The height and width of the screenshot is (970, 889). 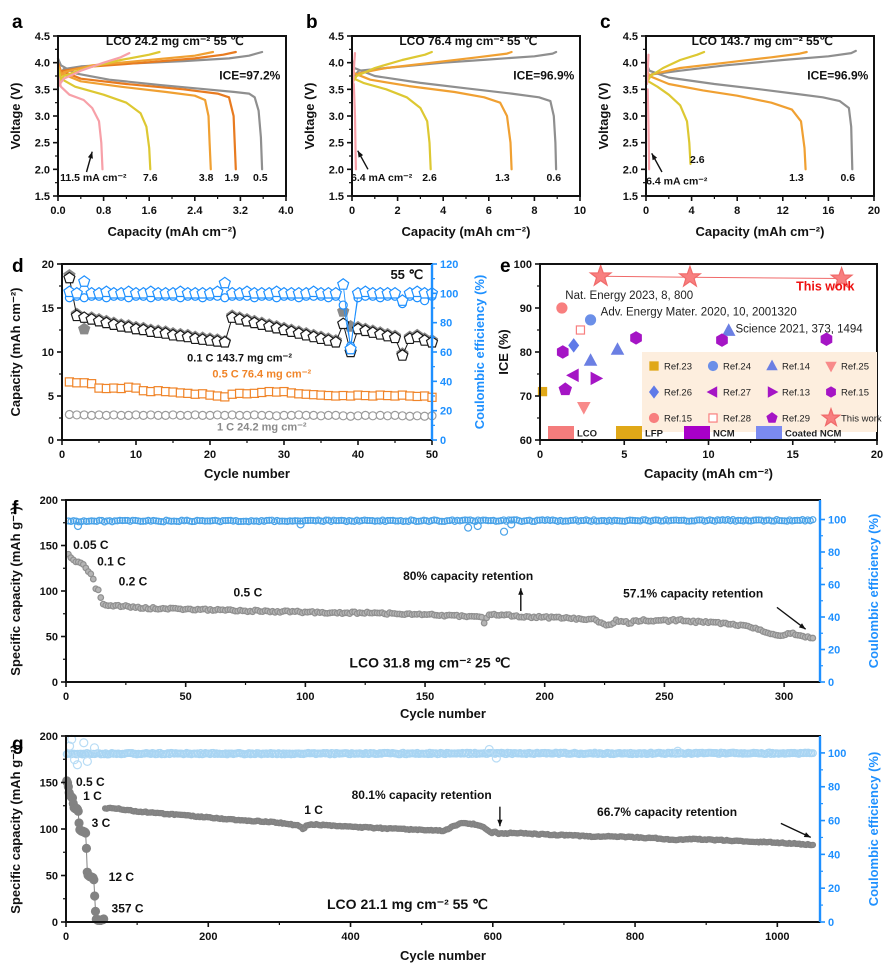 What do you see at coordinates (136, 455) in the screenshot?
I see `svg-text: 10` at bounding box center [136, 455].